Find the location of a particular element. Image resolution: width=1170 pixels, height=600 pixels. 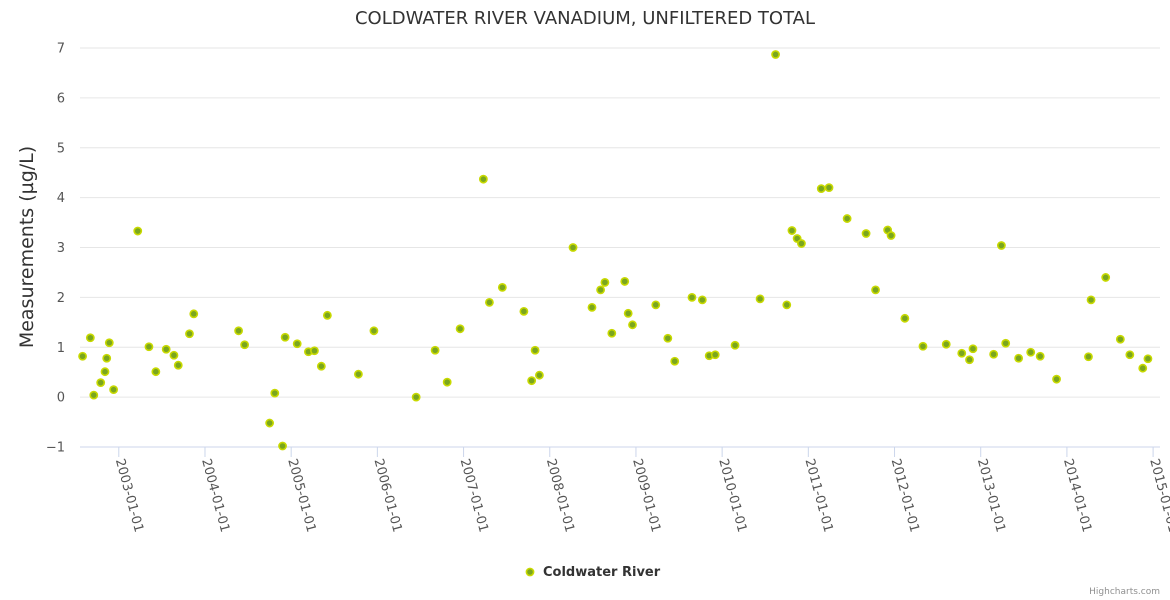

y-tick-label: 1 is located at coordinates (61, 348).